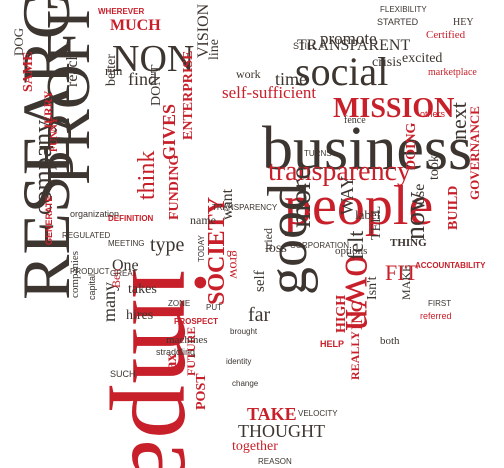 Image resolution: width=504 pixels, height=468 pixels. I want to click on cloud-word: POST, so click(201, 391).